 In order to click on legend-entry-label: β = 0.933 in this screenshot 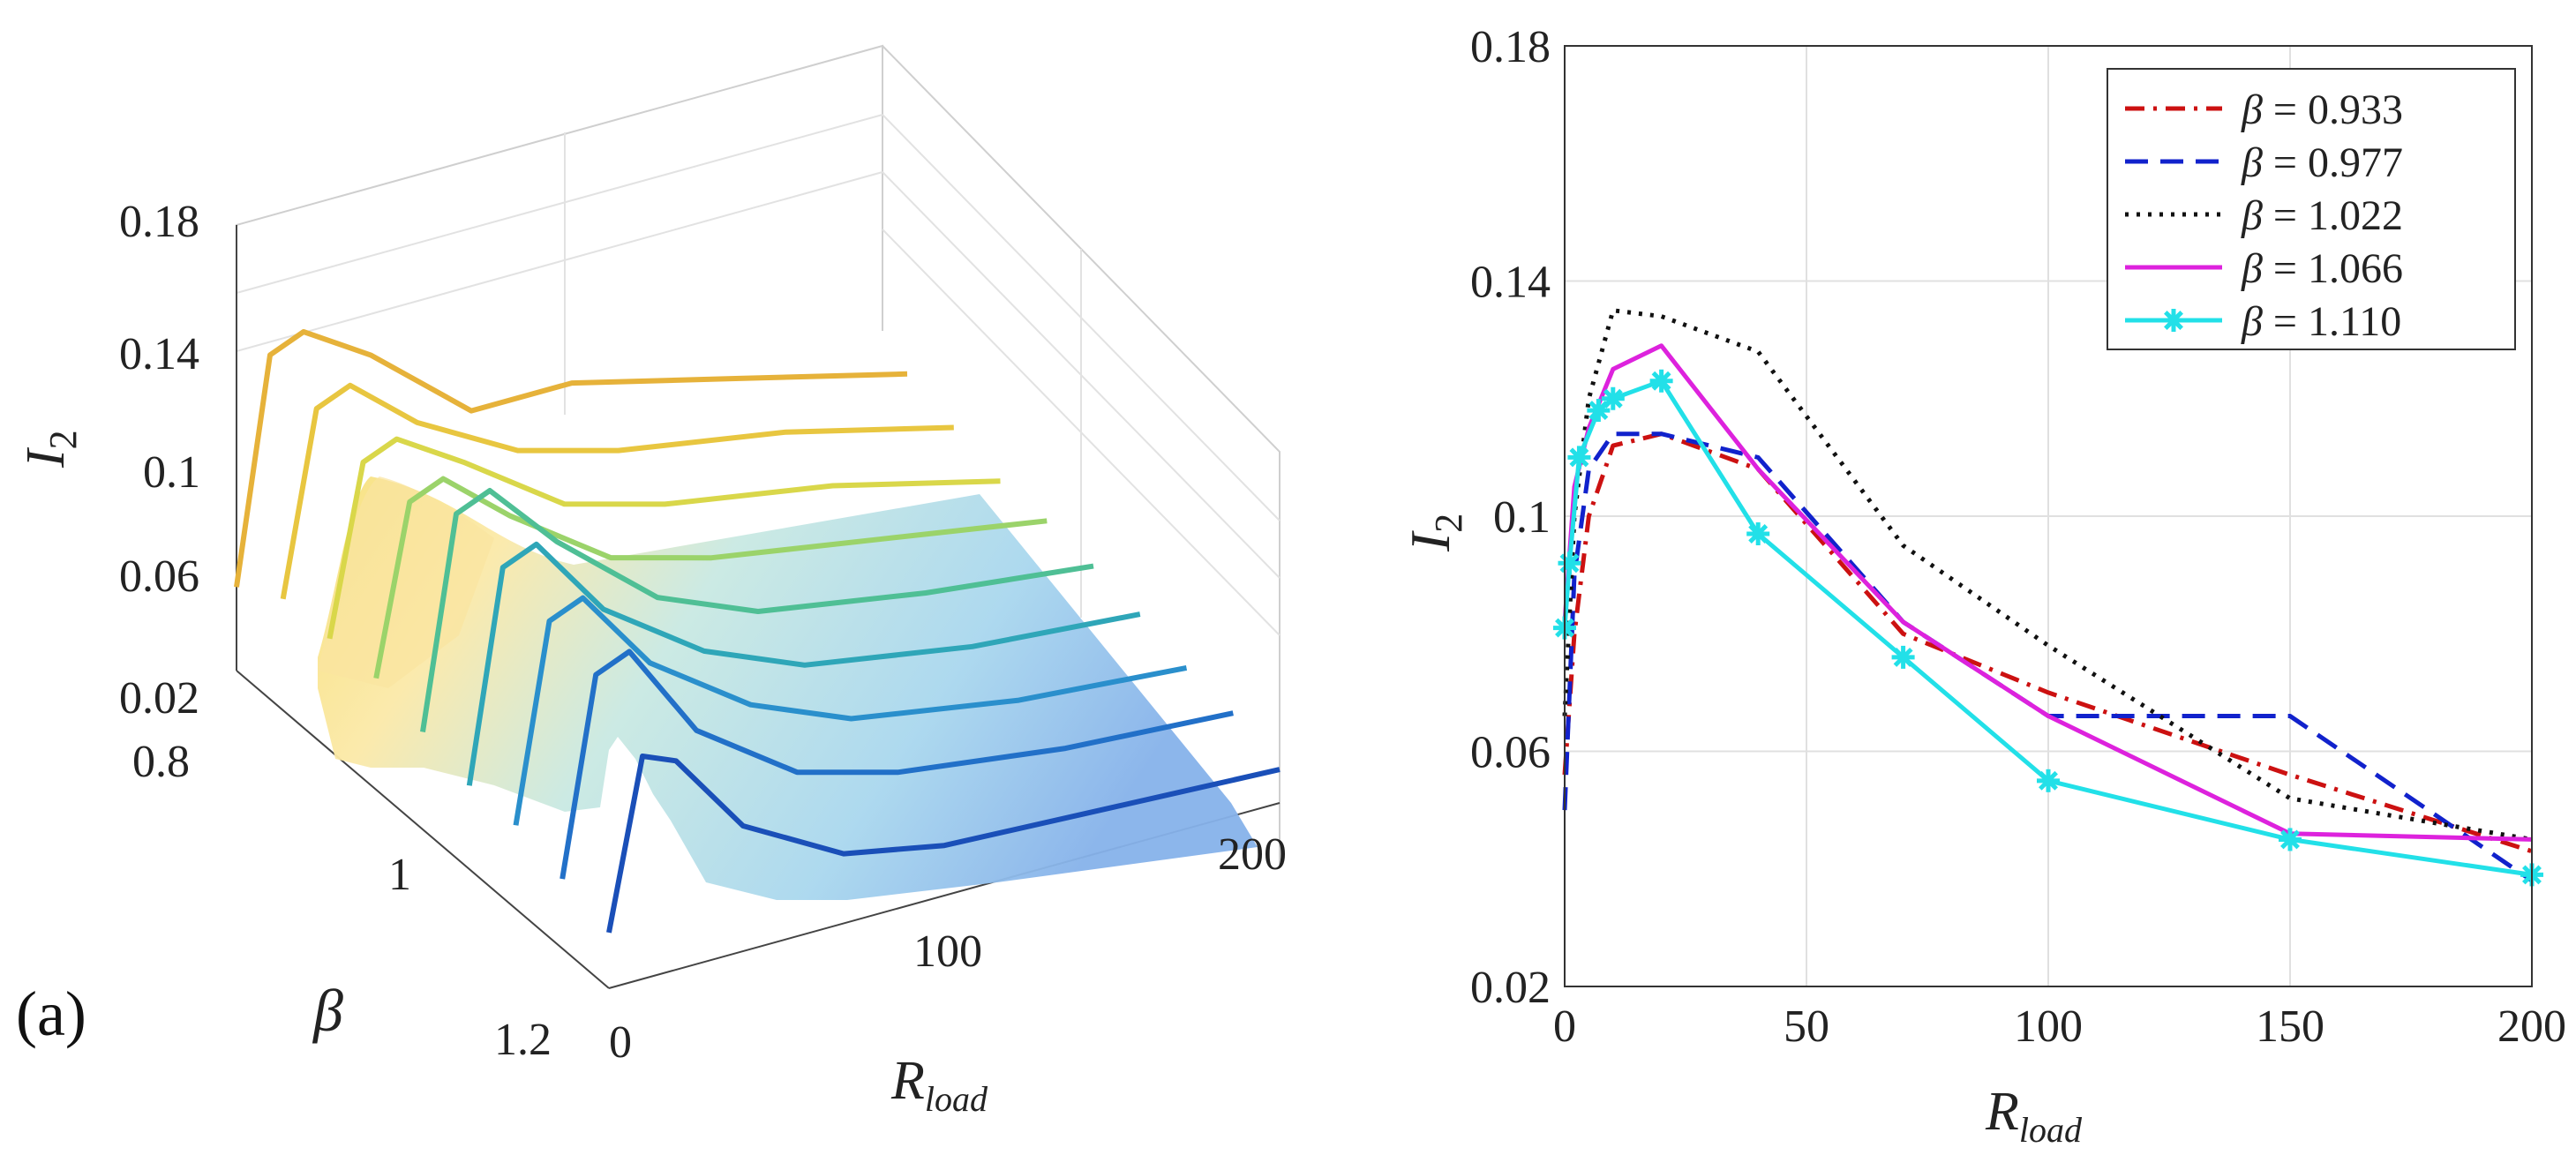, I will do `click(2322, 109)`.